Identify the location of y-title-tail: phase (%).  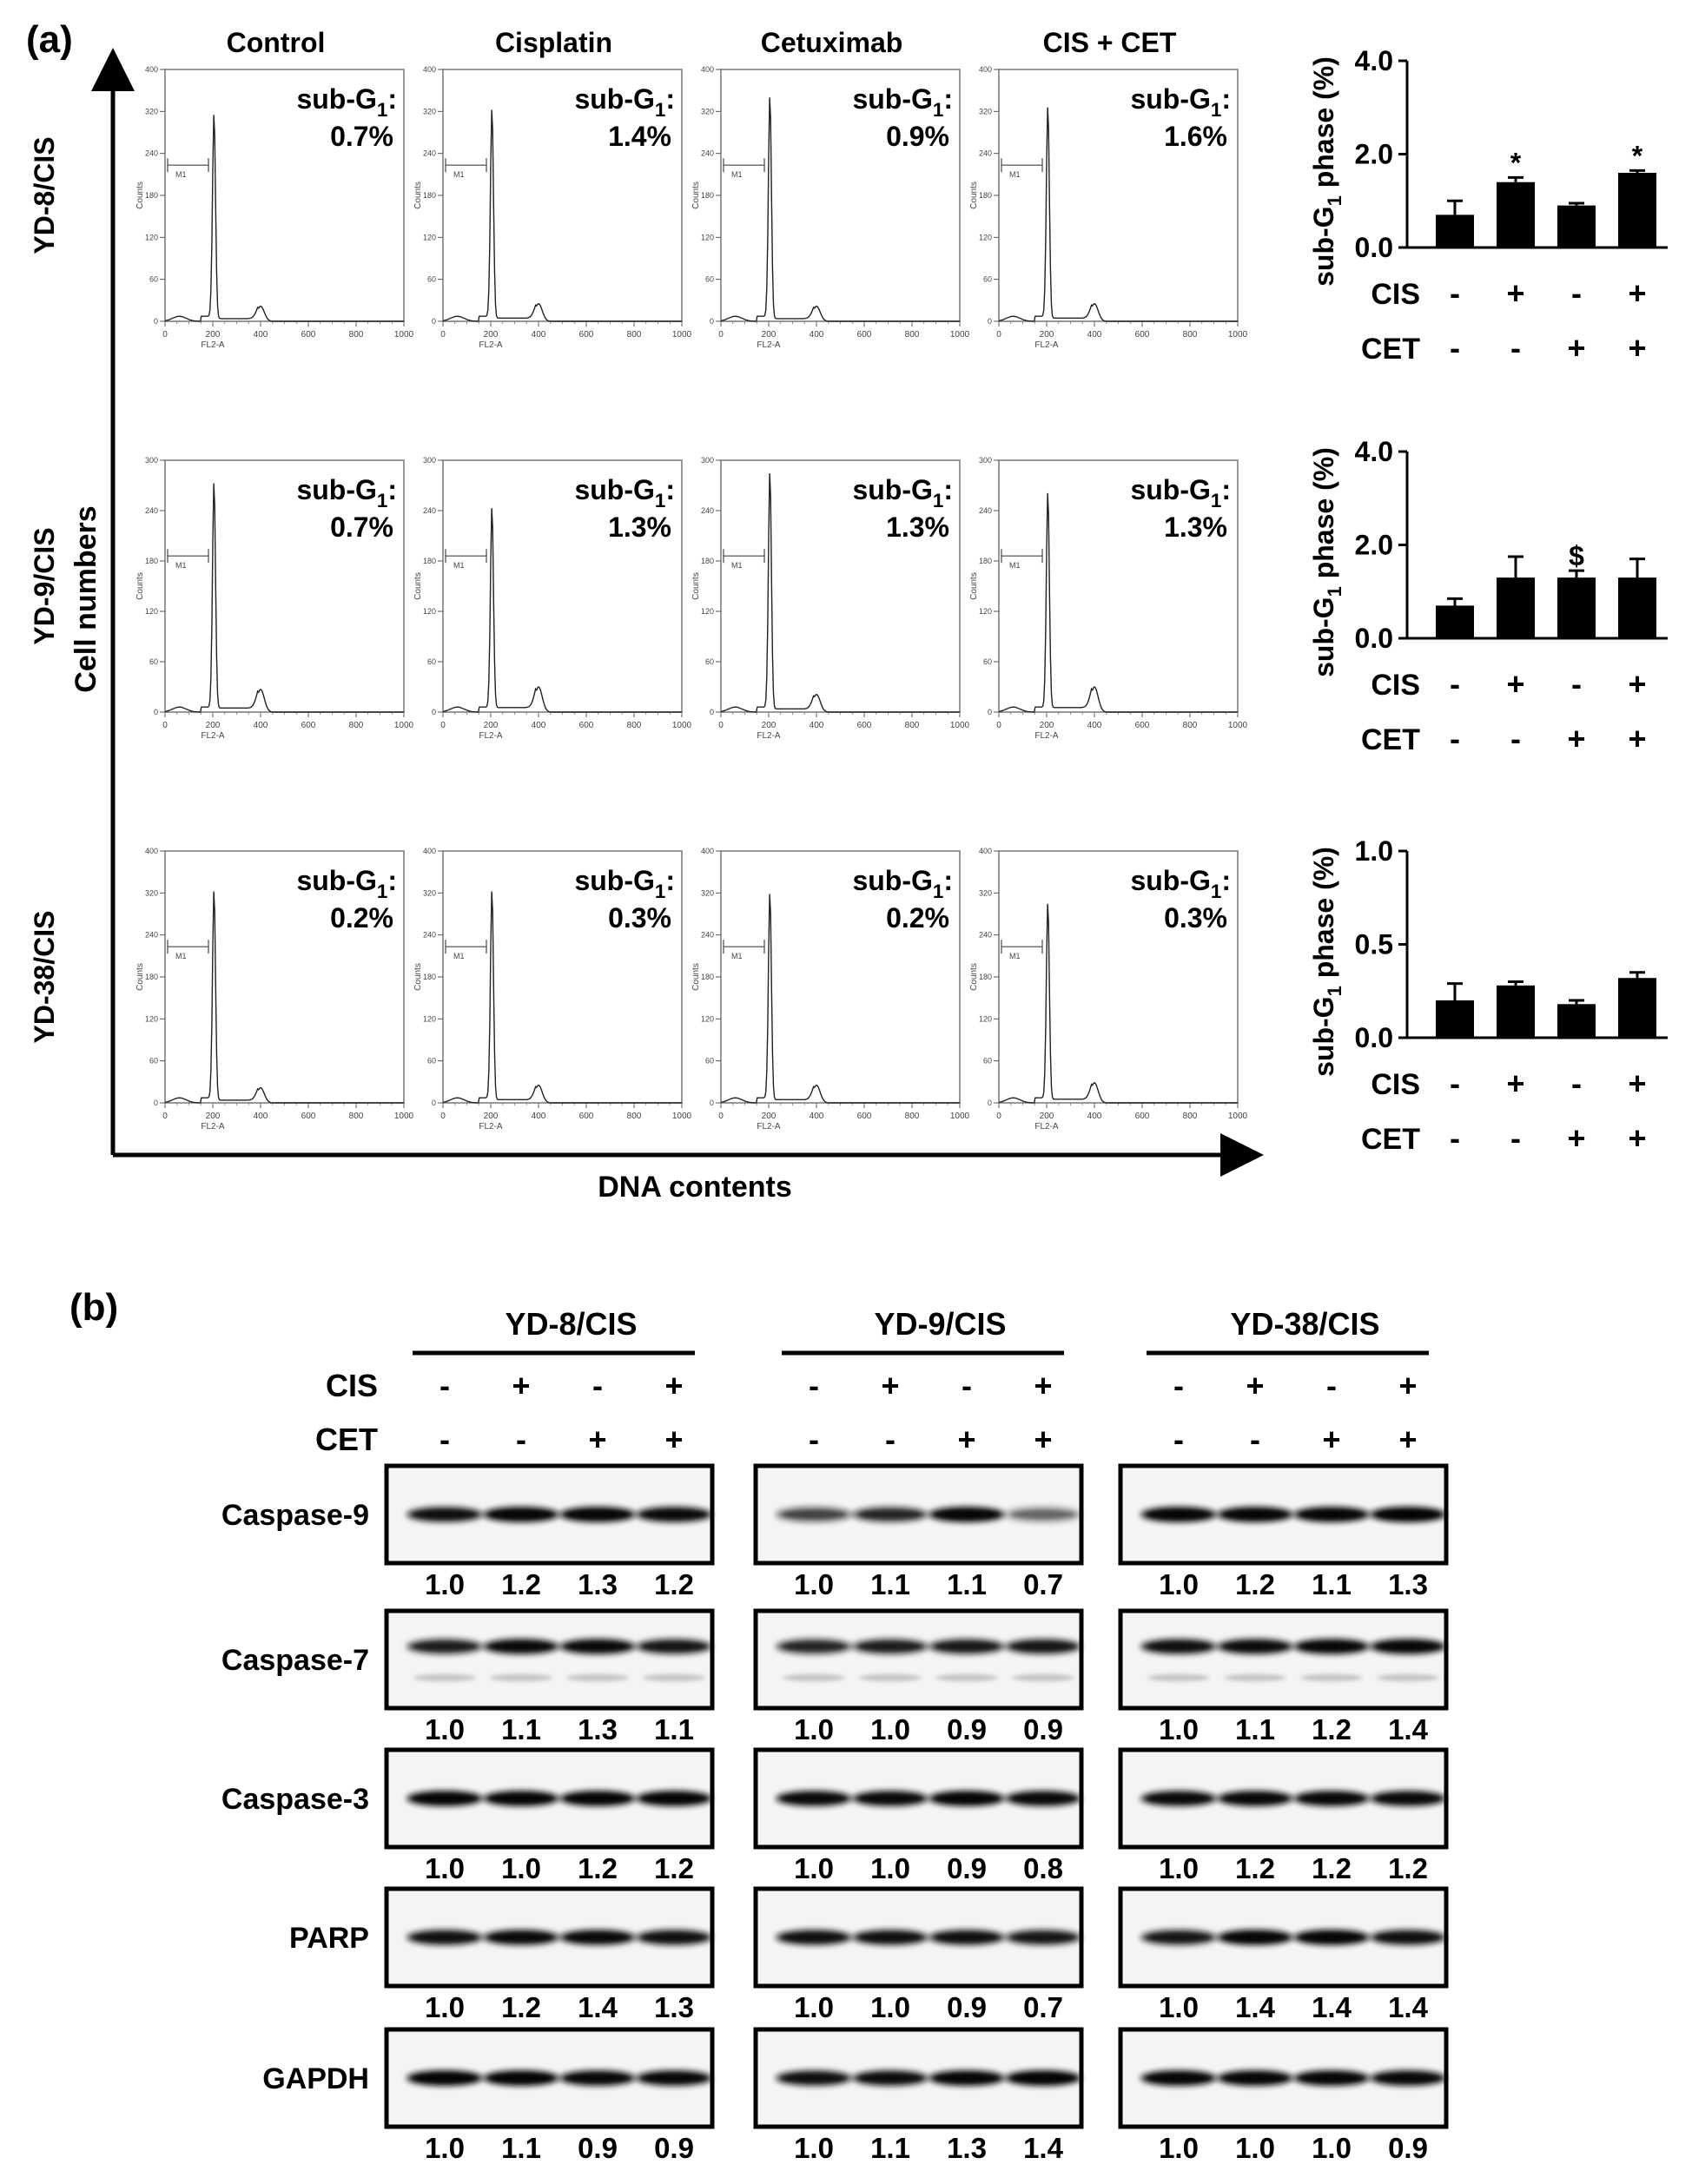
(1323, 125).